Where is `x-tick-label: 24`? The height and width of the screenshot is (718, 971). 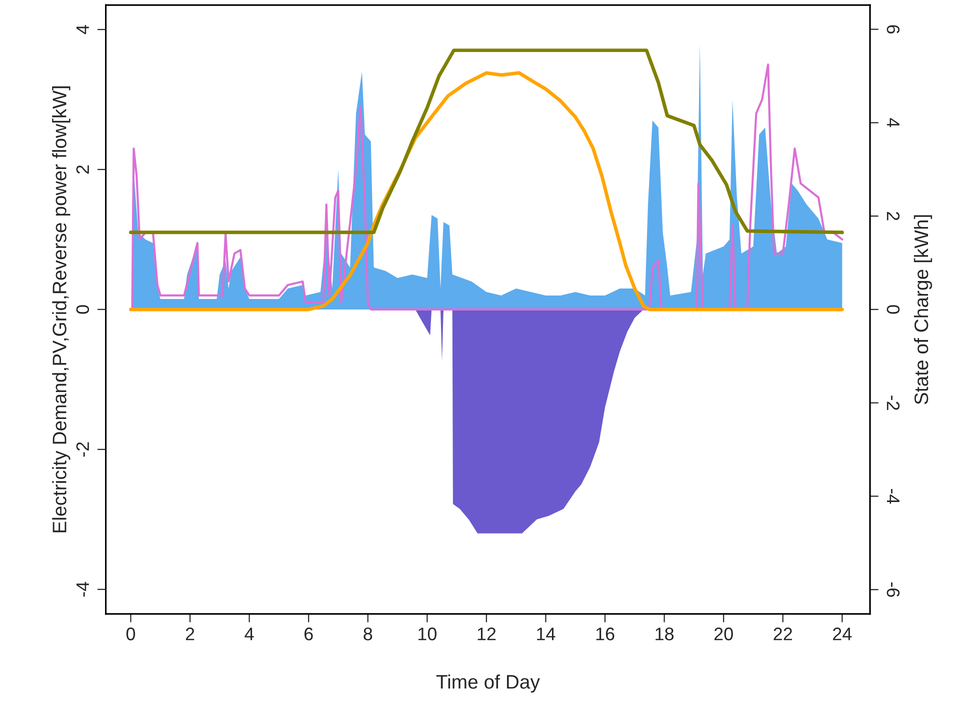 x-tick-label: 24 is located at coordinates (842, 634).